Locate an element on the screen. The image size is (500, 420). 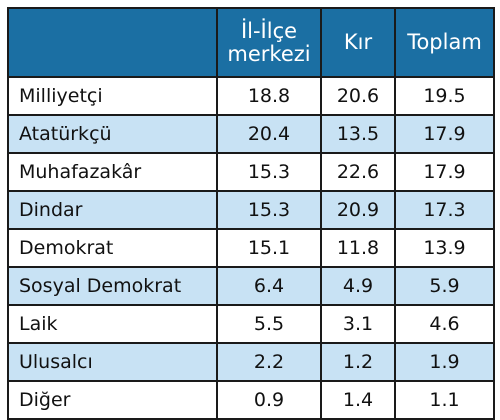
table-row: Muhafazakâr 15.3 22.6 17.9 is located at coordinates (251, 172).